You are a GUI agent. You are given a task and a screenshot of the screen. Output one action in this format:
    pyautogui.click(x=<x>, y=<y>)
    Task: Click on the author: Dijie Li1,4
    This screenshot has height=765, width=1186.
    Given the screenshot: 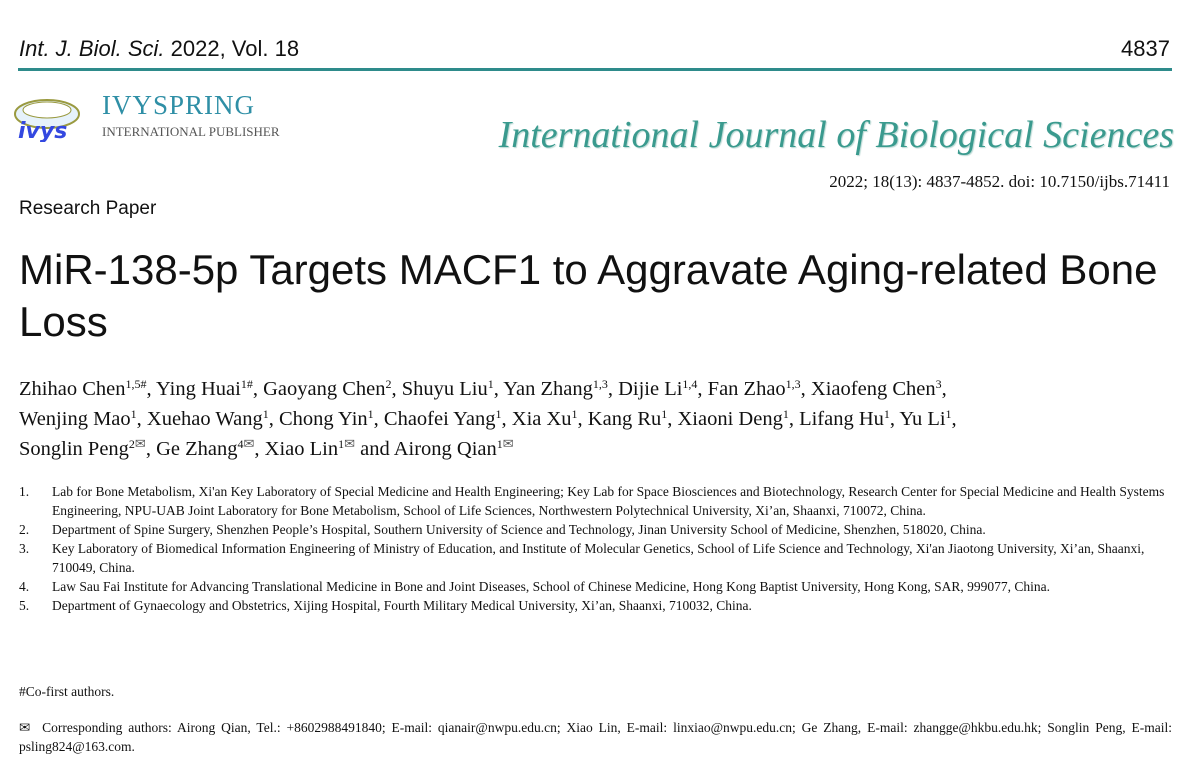 What is the action you would take?
    pyautogui.click(x=657, y=389)
    